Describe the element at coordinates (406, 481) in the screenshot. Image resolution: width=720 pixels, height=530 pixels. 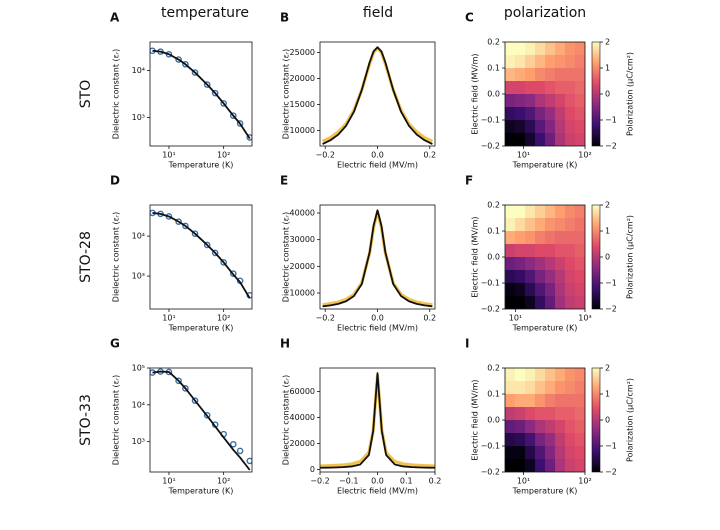
I see `x-tick-label: 0.1` at that location.